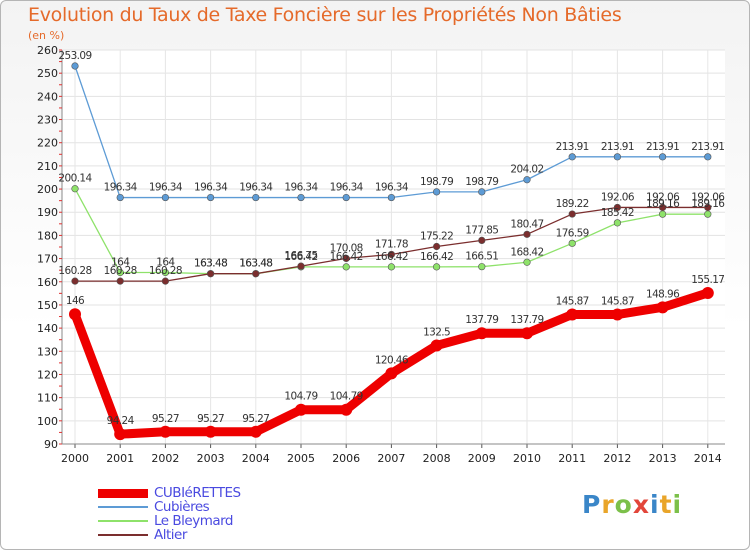  Describe the element at coordinates (198, 507) in the screenshot. I see `legend-item: Cubières` at that location.